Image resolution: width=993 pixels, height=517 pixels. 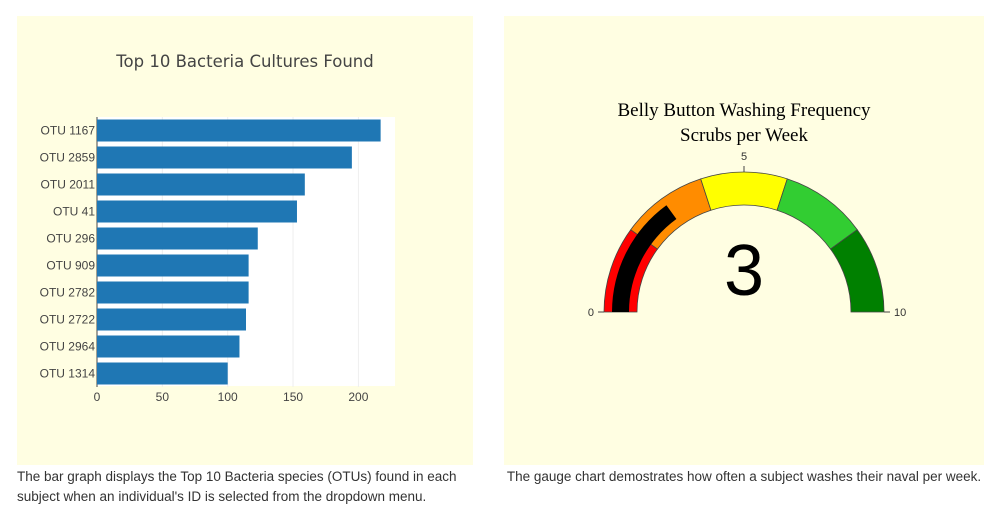 What do you see at coordinates (744, 271) in the screenshot?
I see `gauge-value-number: 3` at bounding box center [744, 271].